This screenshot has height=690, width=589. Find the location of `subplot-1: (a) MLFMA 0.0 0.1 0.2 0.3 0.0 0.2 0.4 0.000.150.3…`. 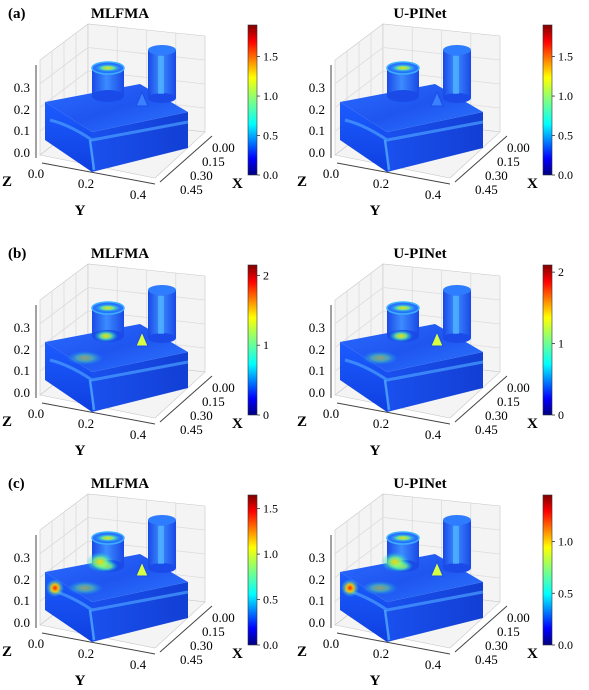

subplot-1: (a) MLFMA 0.0 0.1 0.2 0.3 0.0 0.2 0.4 0.000.150.3… is located at coordinates (140, 112).